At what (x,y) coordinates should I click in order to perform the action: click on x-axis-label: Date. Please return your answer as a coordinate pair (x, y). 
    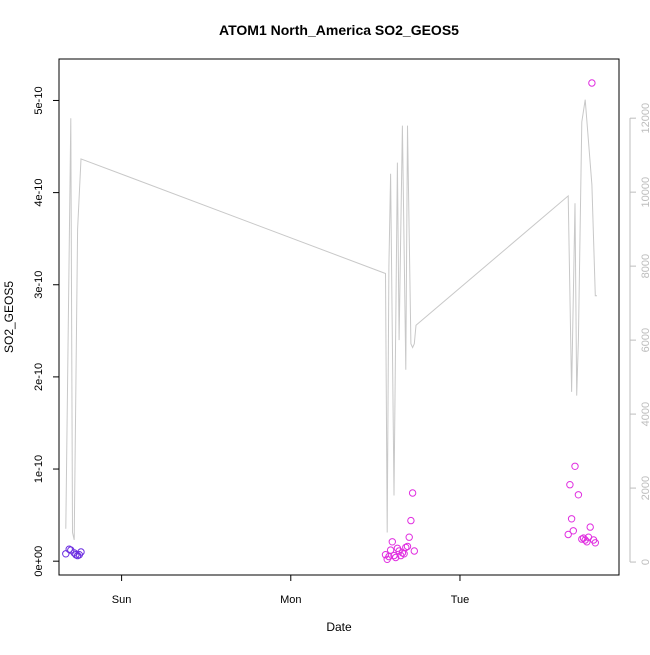
    Looking at the image, I should click on (339, 627).